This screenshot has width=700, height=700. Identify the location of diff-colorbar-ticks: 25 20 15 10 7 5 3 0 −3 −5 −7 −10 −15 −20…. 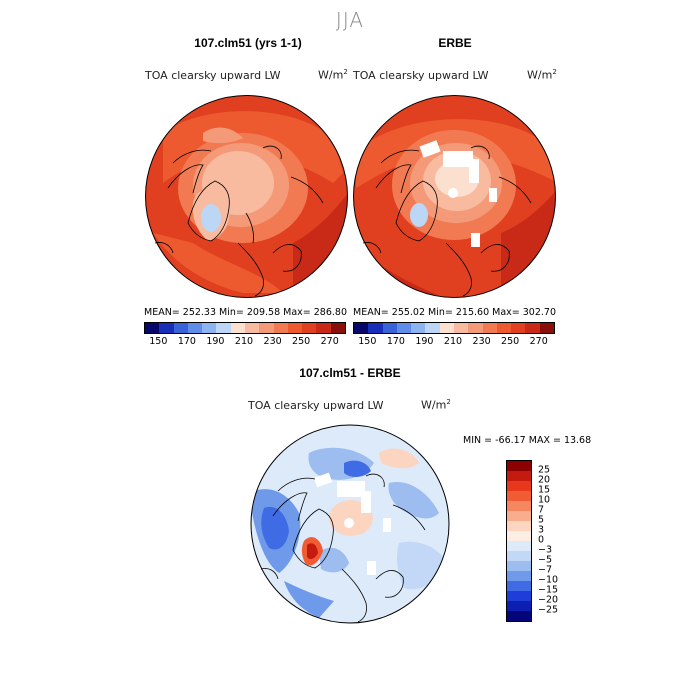
(558, 541).